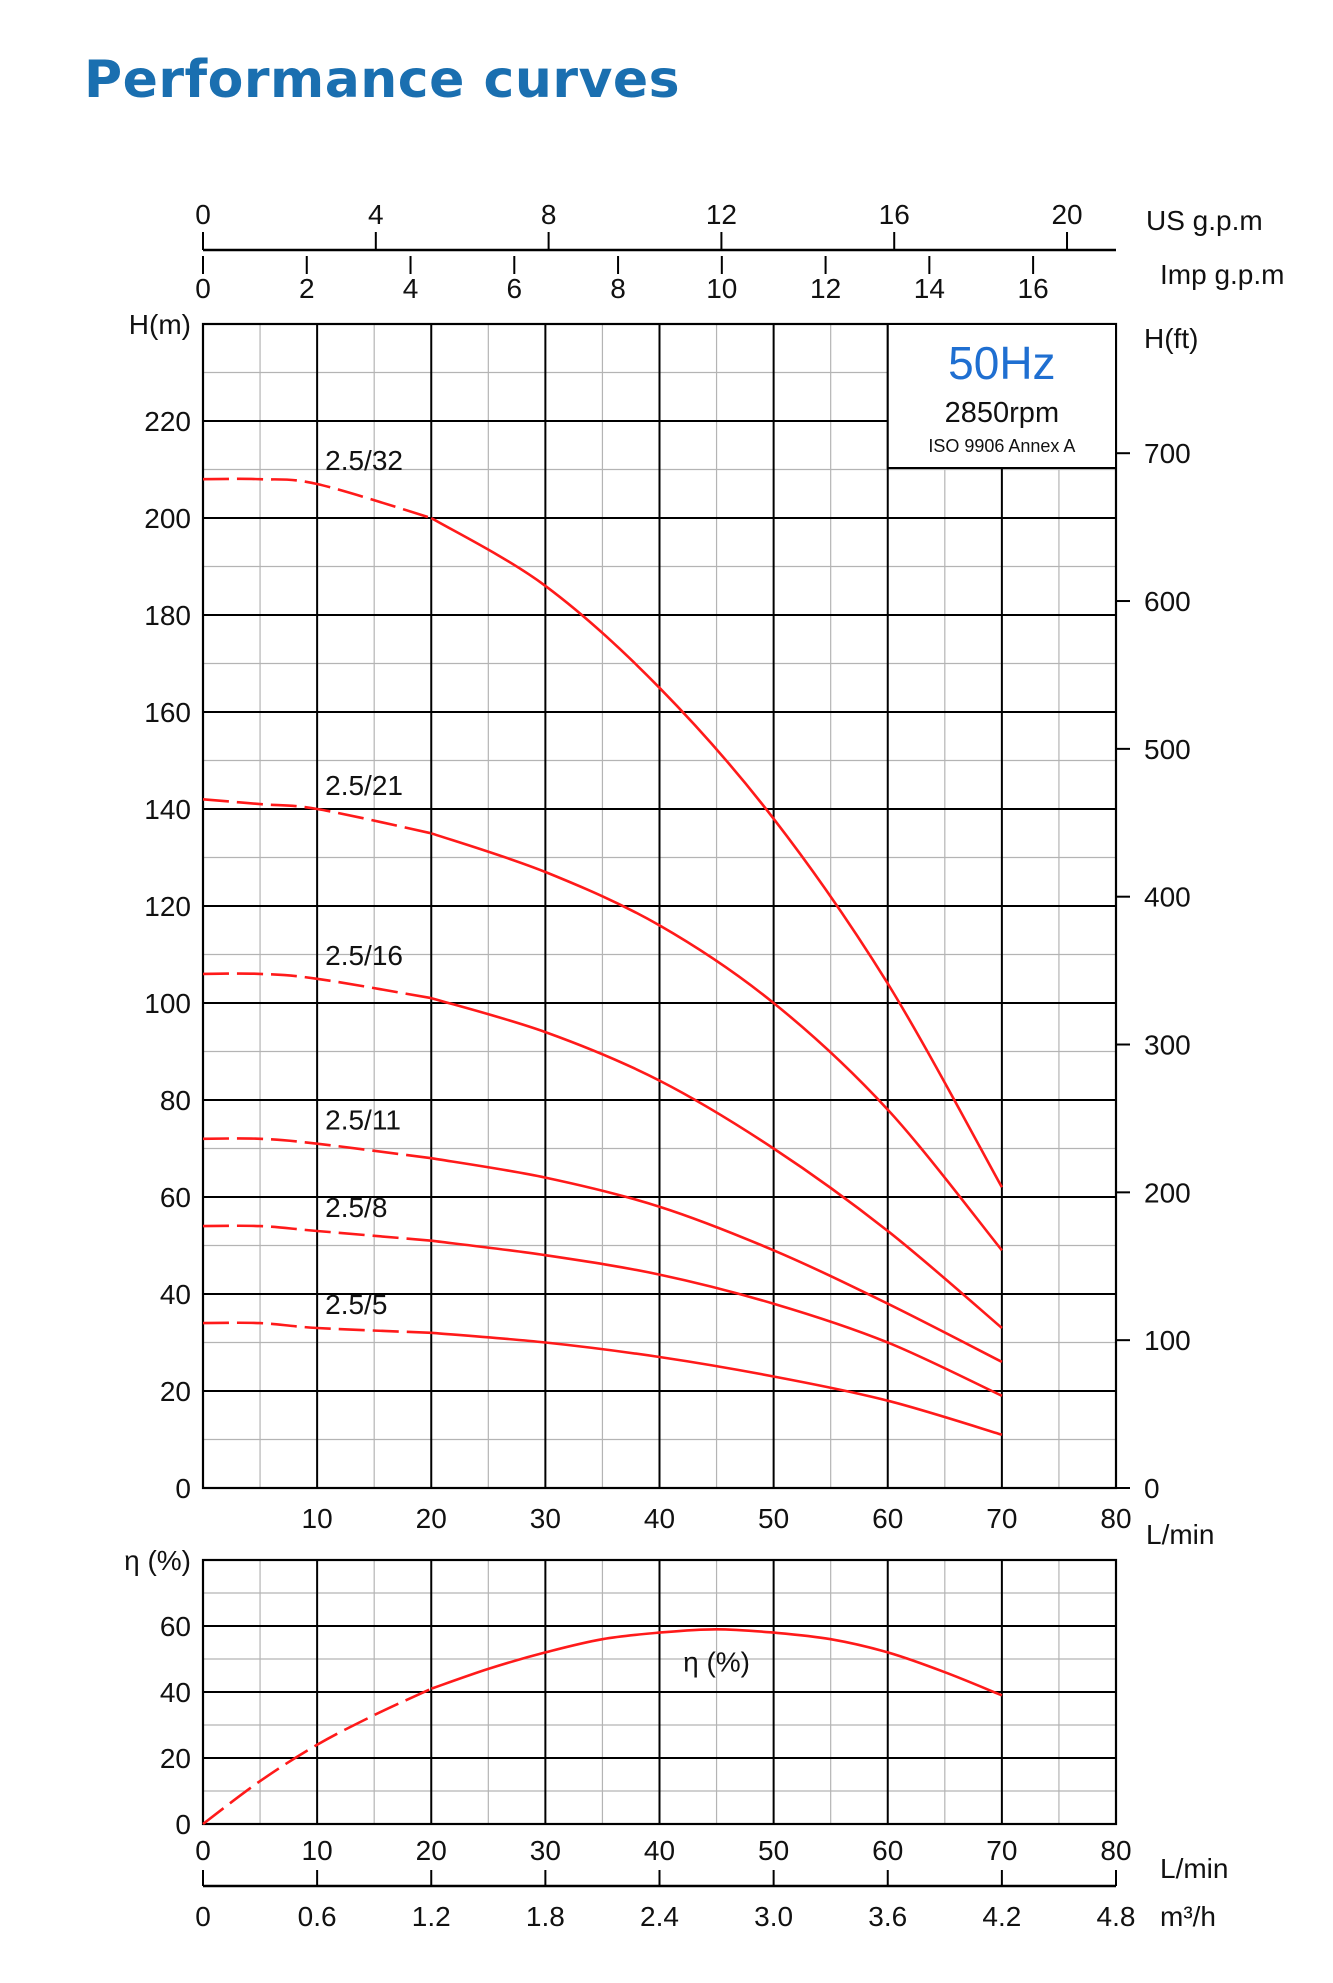 This screenshot has width=1333, height=1983. What do you see at coordinates (203, 1916) in the screenshot?
I see `m3h-tick-label: 0` at bounding box center [203, 1916].